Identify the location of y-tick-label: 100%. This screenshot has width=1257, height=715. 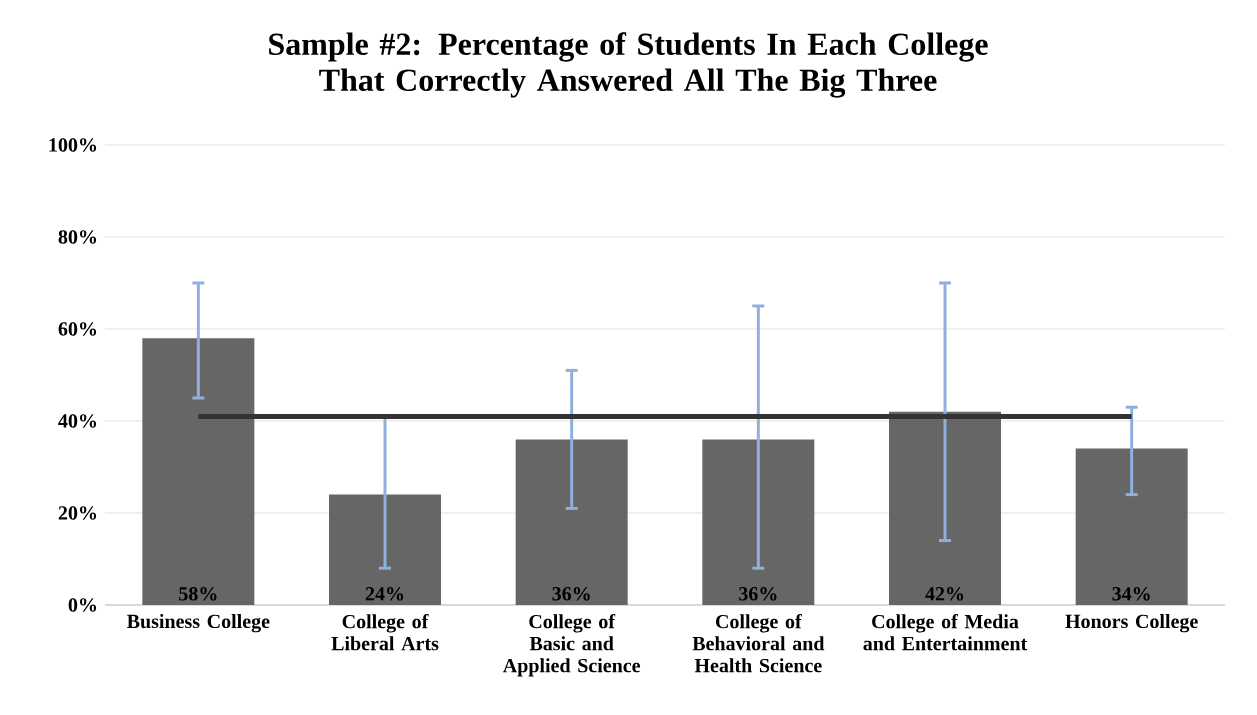
(73, 145).